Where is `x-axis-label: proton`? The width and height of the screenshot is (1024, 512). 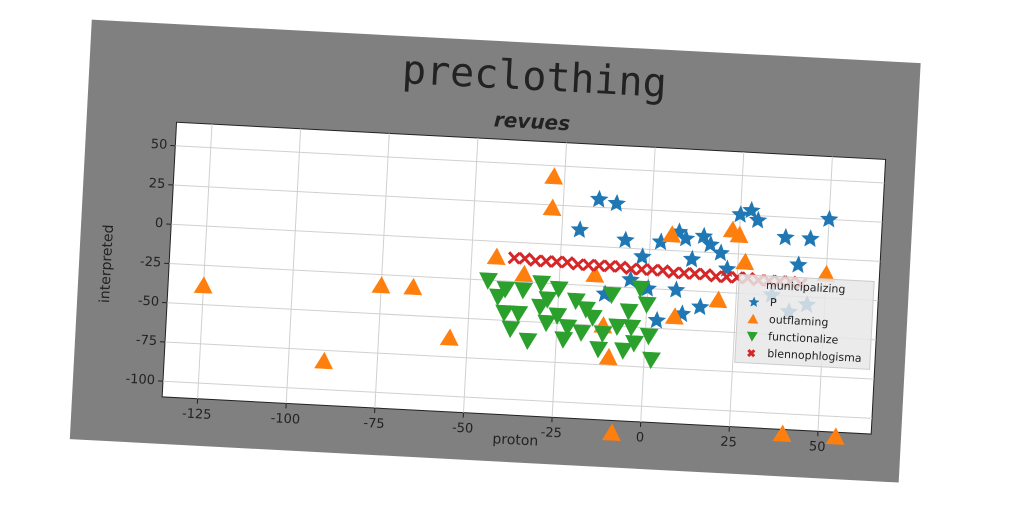 x-axis-label: proton is located at coordinates (515, 440).